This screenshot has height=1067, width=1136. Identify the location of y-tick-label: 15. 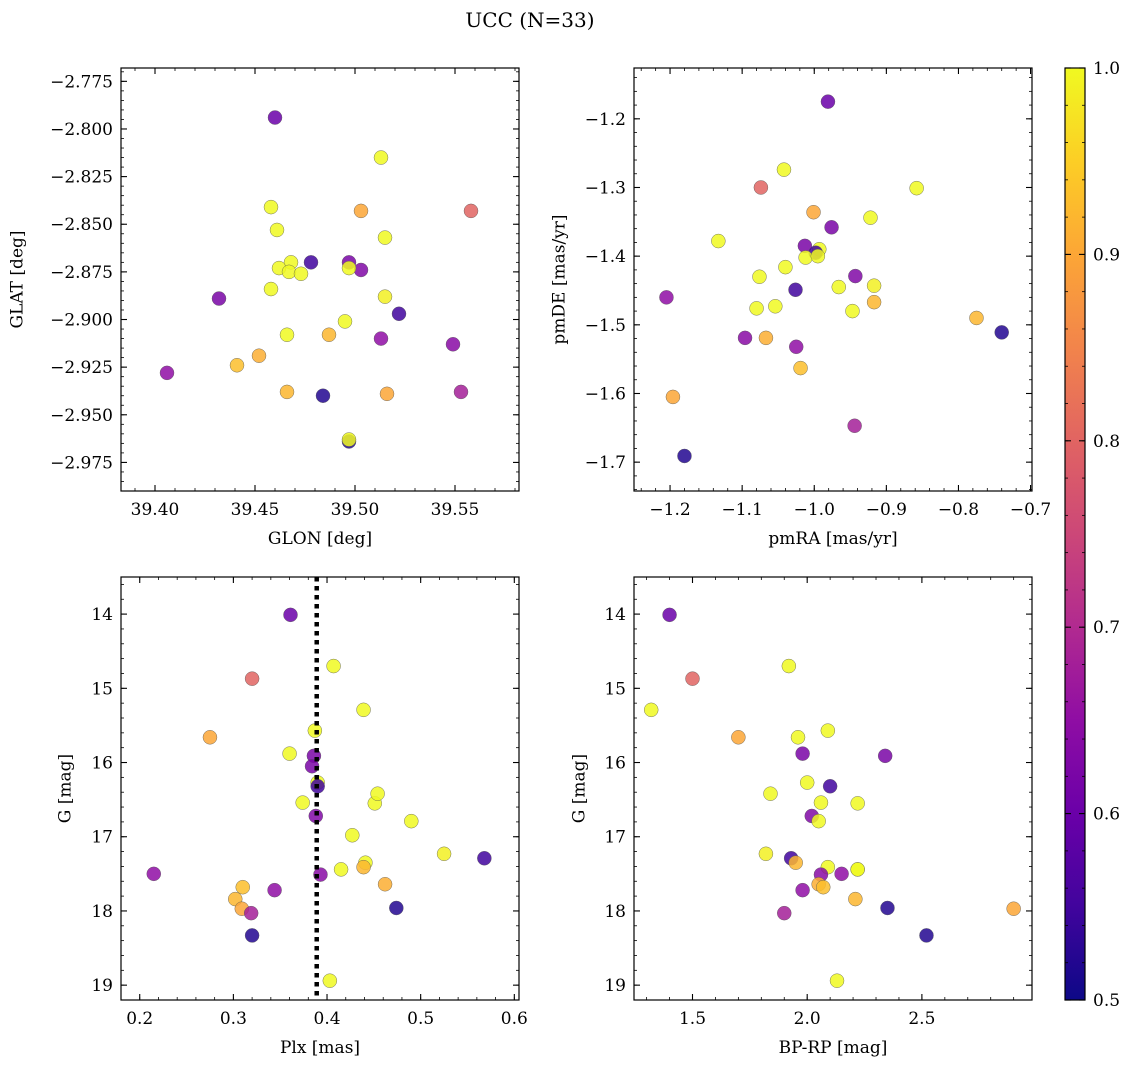
(615, 689).